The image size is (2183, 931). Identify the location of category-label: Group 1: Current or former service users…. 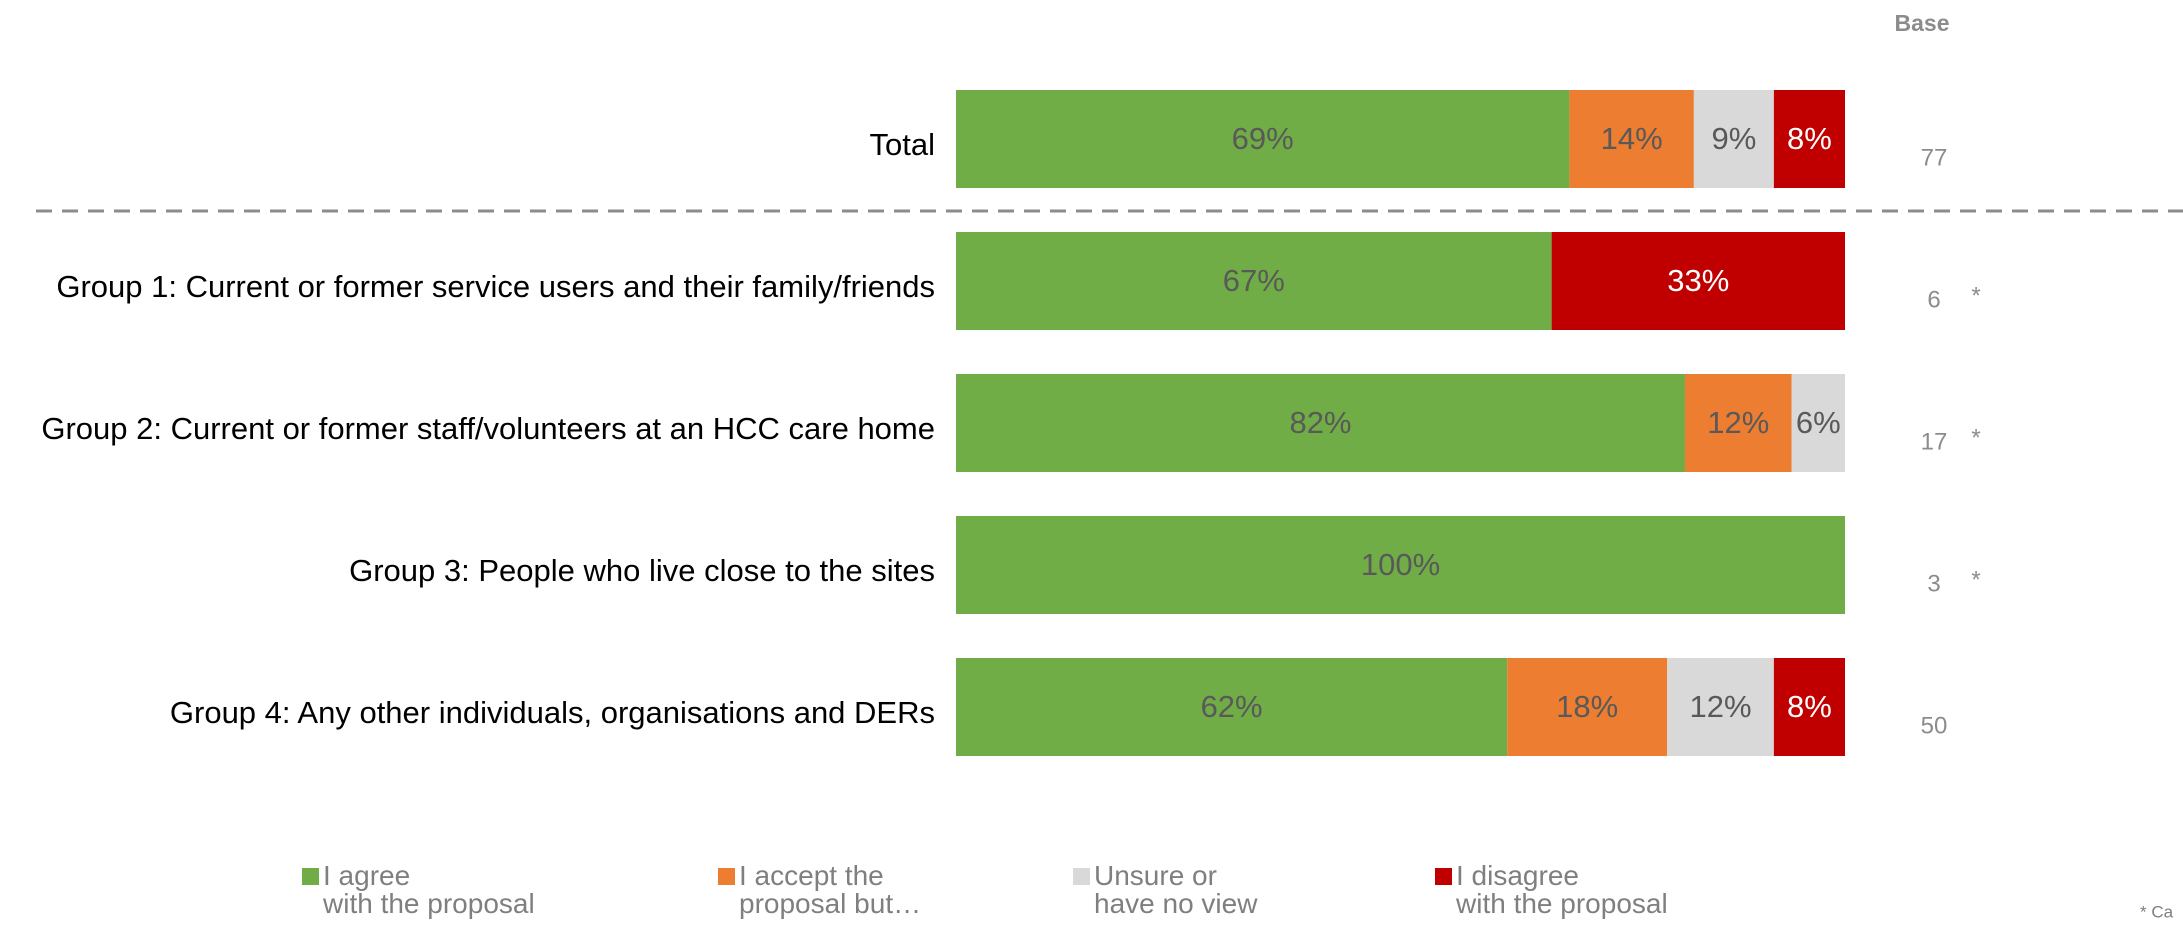
(495, 286).